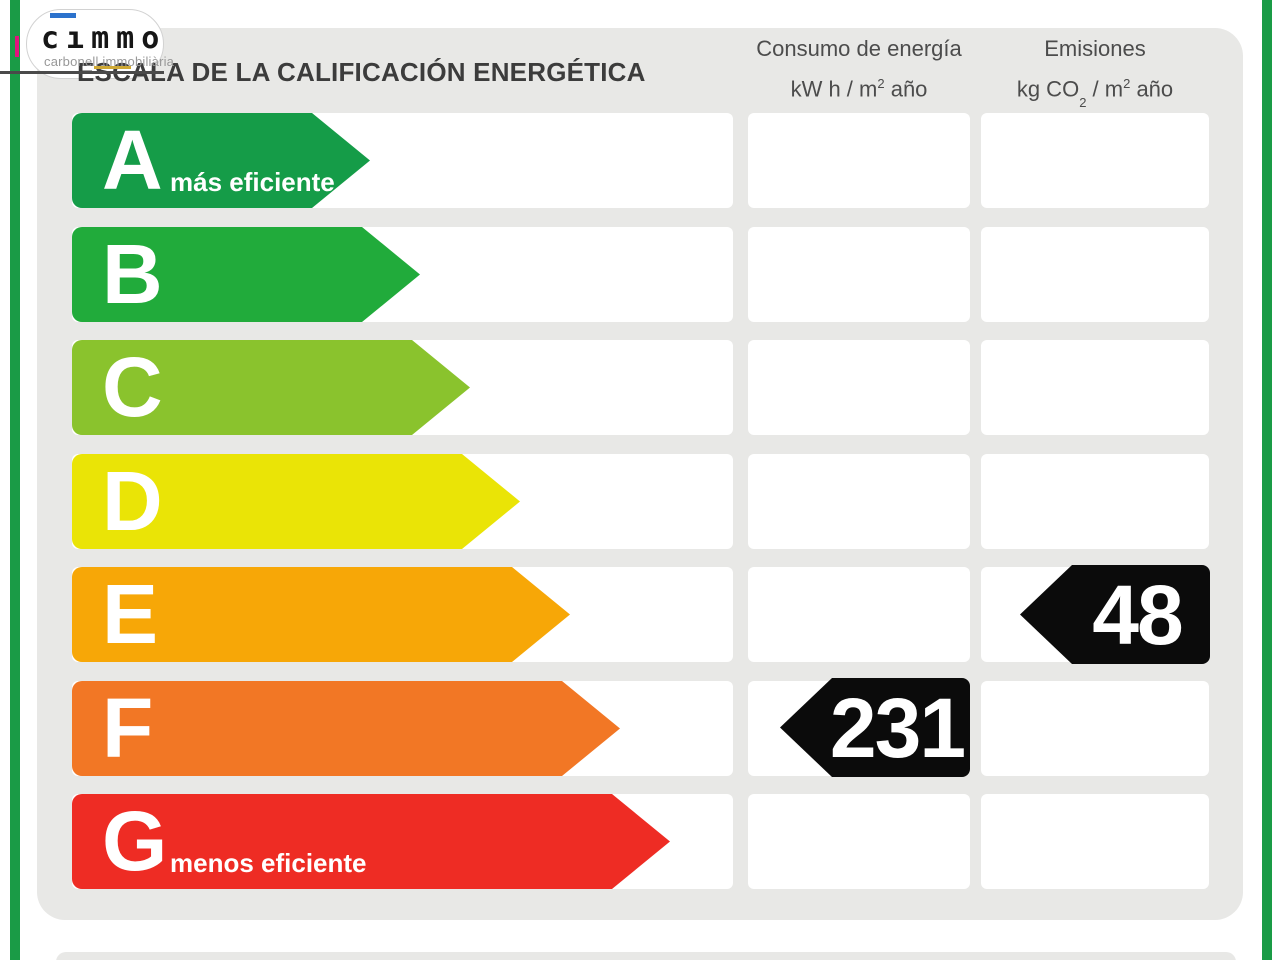 The width and height of the screenshot is (1280, 960). I want to click on brand-subtitle: carbonell immobiliària, so click(109, 61).